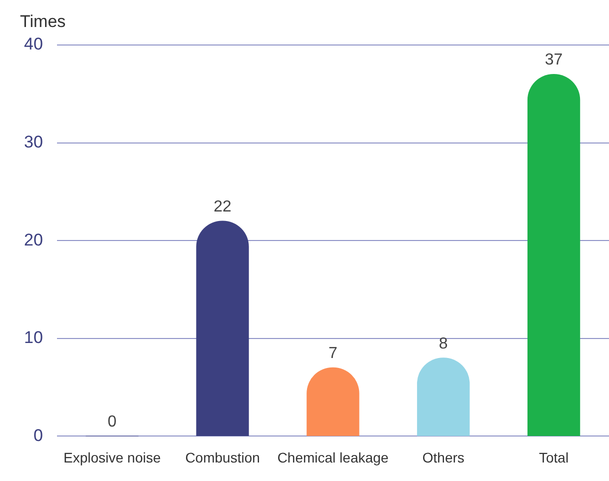 The height and width of the screenshot is (481, 609). I want to click on data-label: 7, so click(333, 353).